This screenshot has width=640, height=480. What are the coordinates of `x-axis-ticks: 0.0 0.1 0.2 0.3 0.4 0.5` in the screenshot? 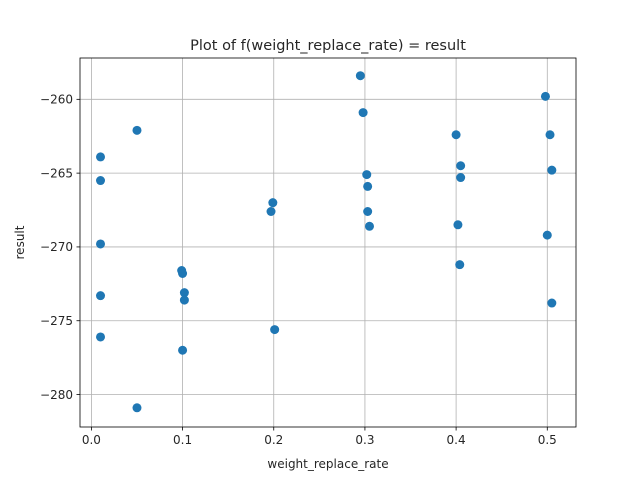 It's located at (319, 437).